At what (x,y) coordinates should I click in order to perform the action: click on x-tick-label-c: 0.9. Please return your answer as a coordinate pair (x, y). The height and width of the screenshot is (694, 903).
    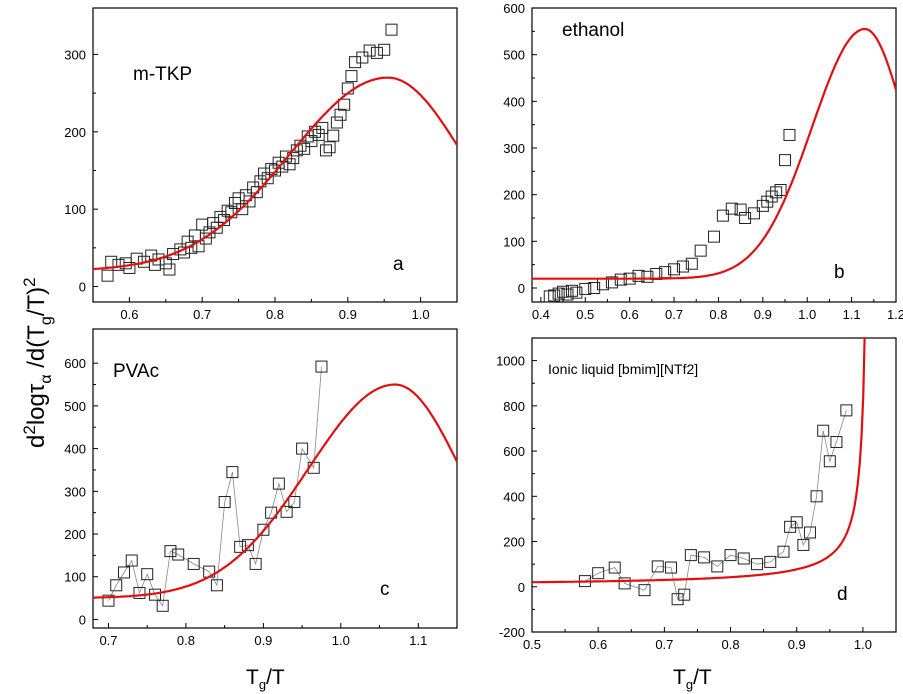
    Looking at the image, I should click on (263, 640).